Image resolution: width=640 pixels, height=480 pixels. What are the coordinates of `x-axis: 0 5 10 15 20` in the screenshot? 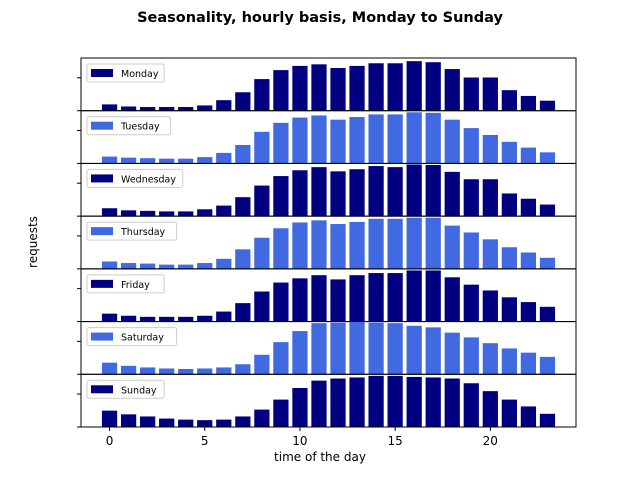 It's located at (302, 437).